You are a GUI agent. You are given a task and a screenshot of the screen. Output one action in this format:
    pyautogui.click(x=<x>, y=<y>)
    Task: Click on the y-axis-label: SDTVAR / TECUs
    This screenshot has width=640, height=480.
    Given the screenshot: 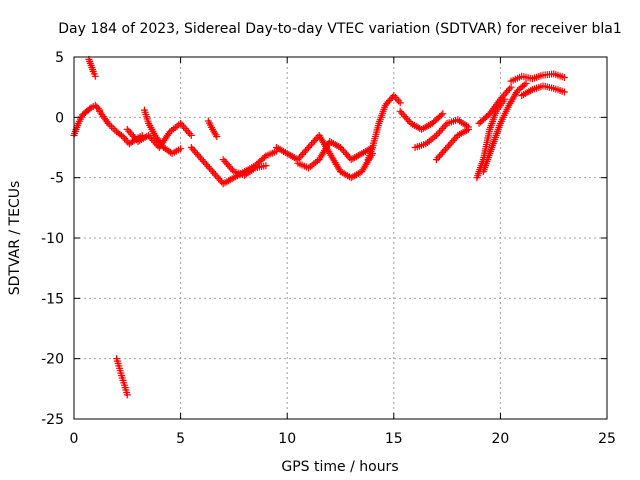 What is the action you would take?
    pyautogui.click(x=15, y=238)
    